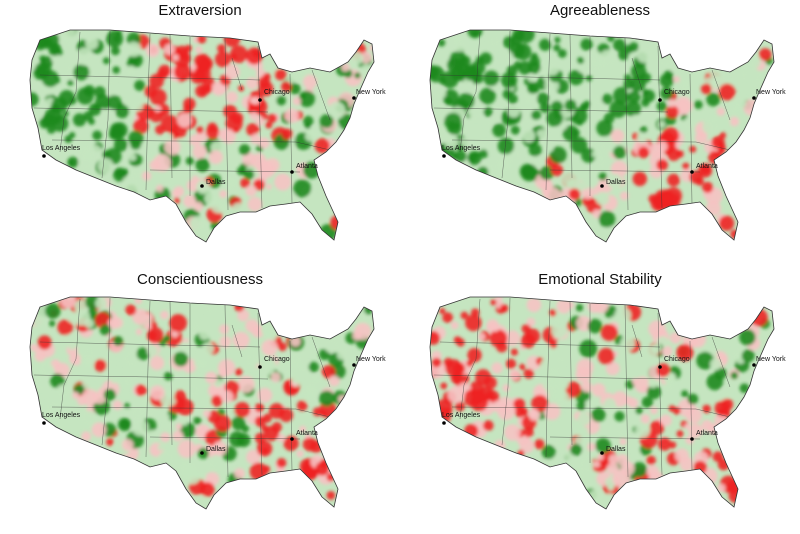 The image size is (800, 534). I want to click on city-label: Atlanta, so click(307, 433).